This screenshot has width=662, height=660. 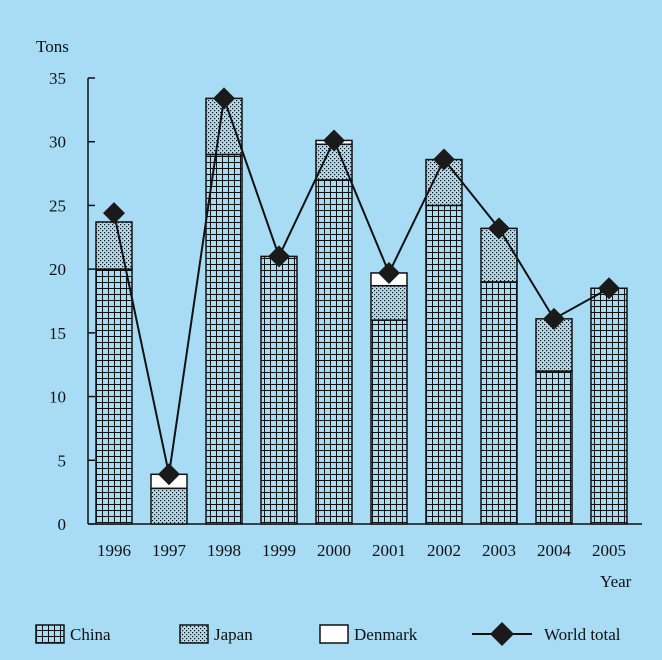 I want to click on bar-china-2002, so click(x=444, y=364).